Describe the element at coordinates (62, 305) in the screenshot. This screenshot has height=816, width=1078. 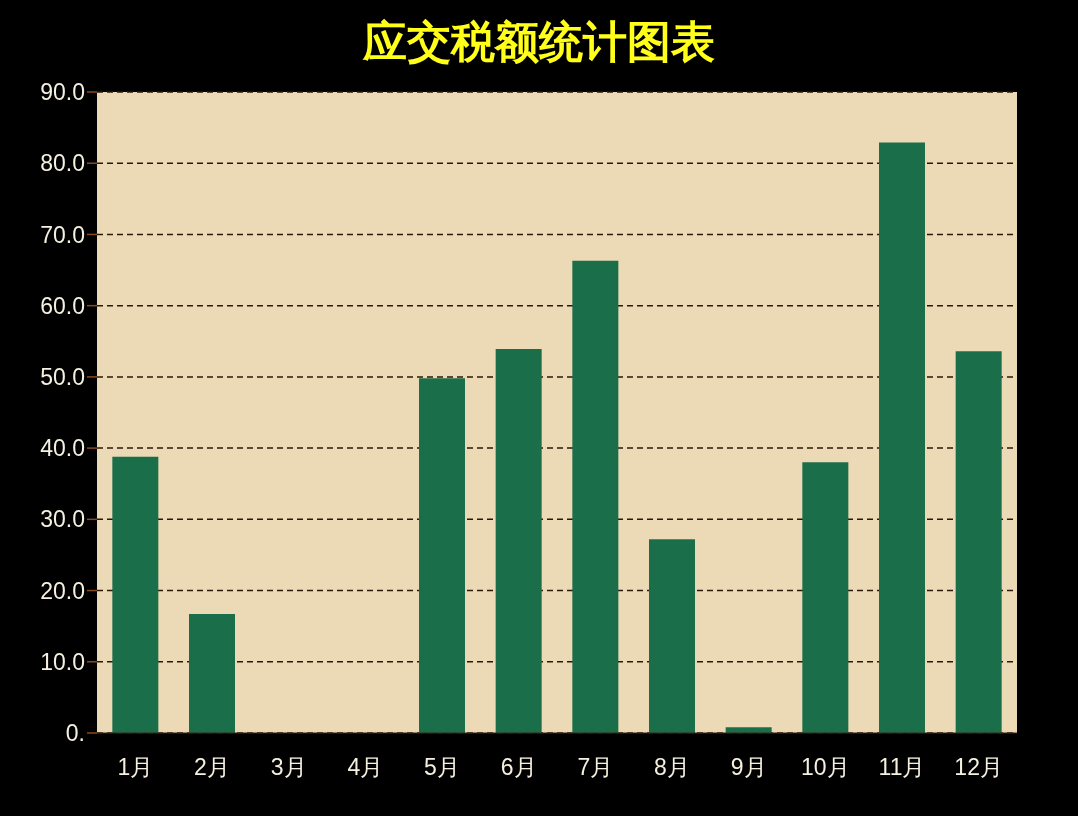
I see `y-tick-label: 60.0` at that location.